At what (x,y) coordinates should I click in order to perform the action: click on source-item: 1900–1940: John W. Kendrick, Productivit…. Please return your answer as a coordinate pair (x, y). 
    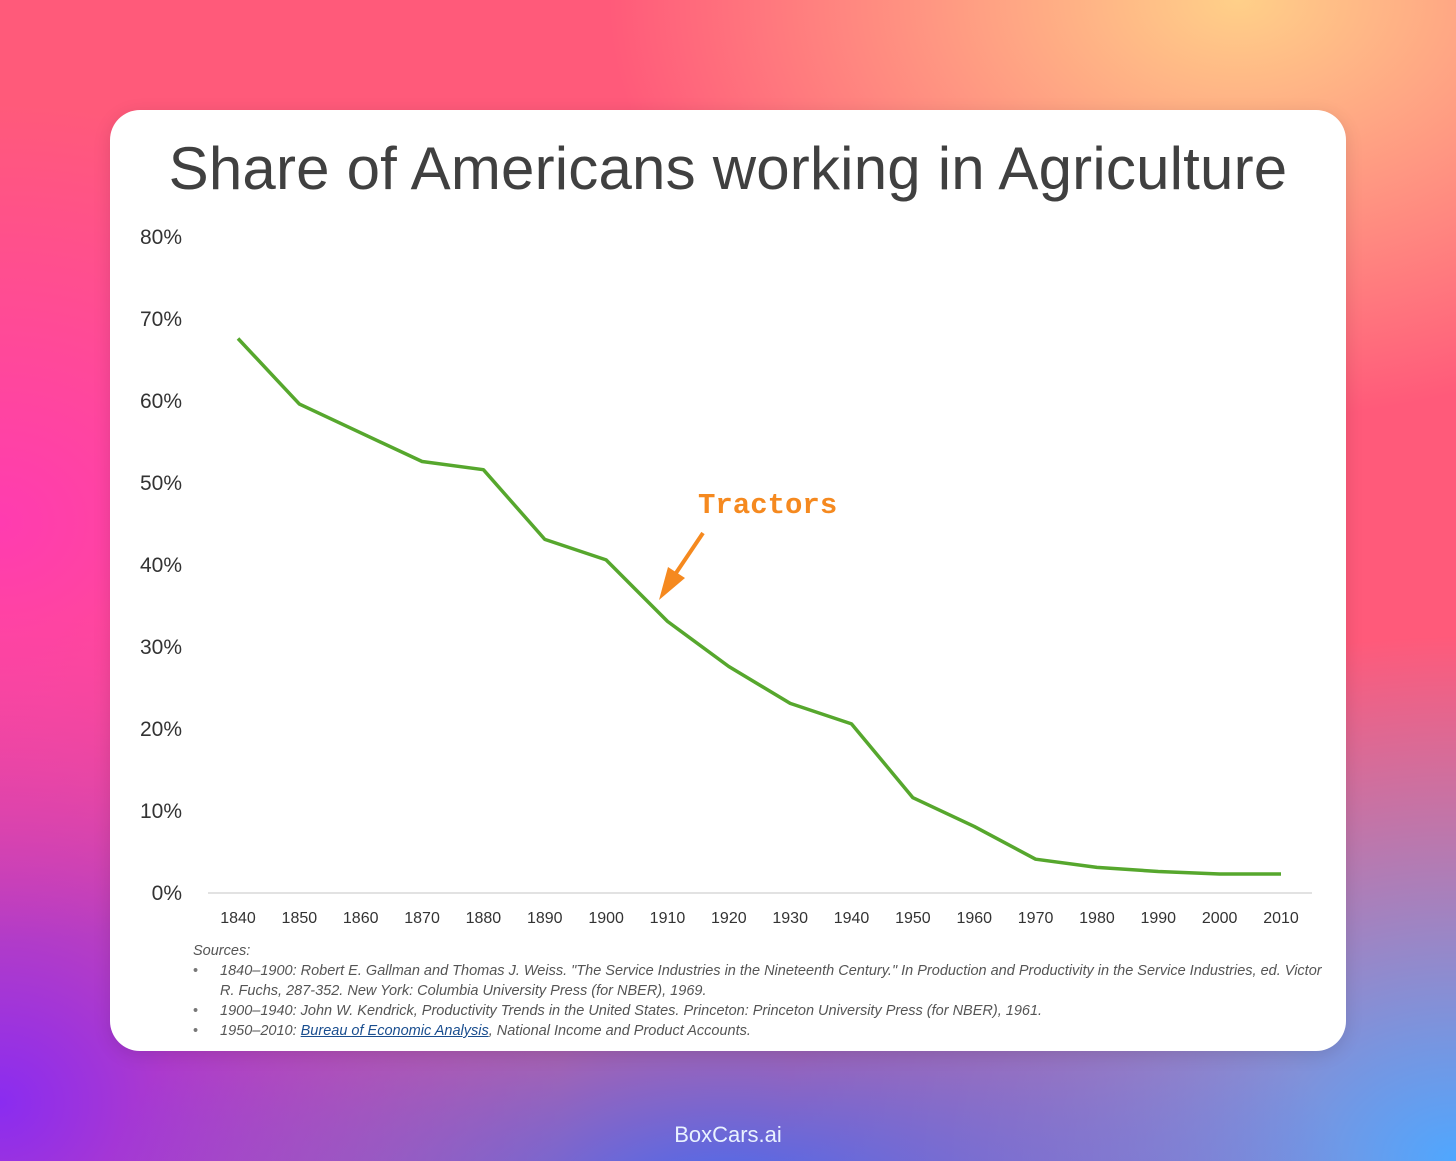
    Looking at the image, I should click on (763, 1011).